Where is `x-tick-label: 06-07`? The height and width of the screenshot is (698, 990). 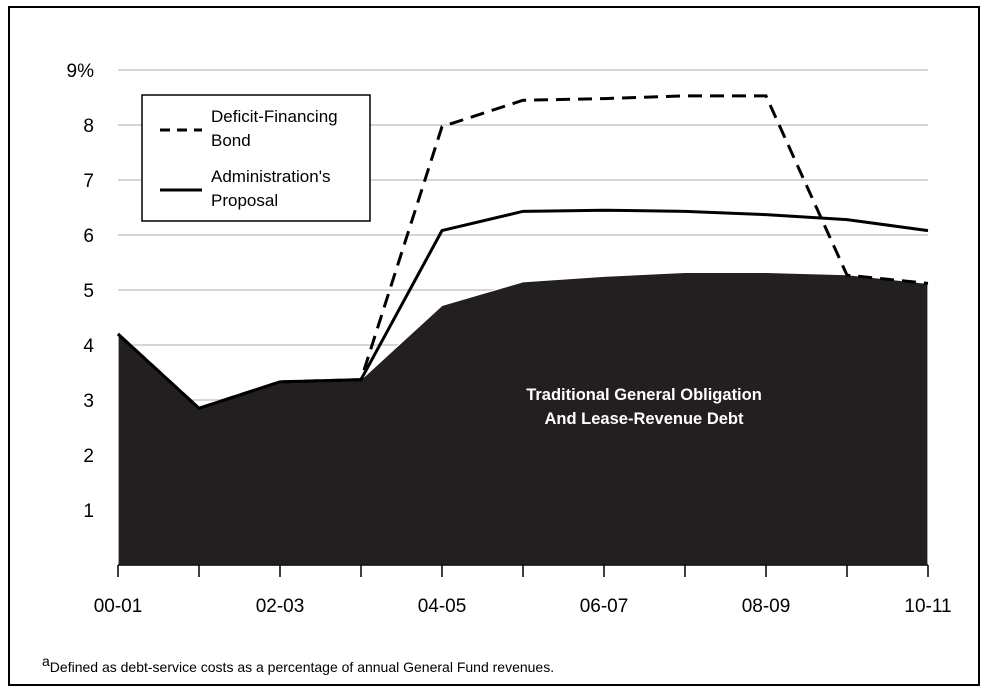
x-tick-label: 06-07 is located at coordinates (604, 606).